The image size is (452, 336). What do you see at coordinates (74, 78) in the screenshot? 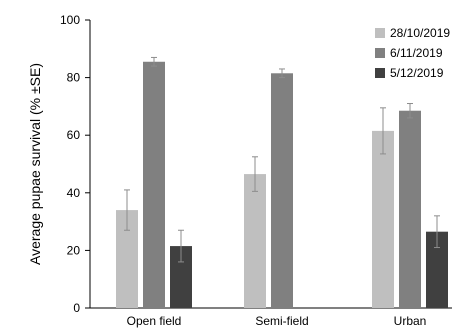
I see `y-tick-label: 80` at bounding box center [74, 78].